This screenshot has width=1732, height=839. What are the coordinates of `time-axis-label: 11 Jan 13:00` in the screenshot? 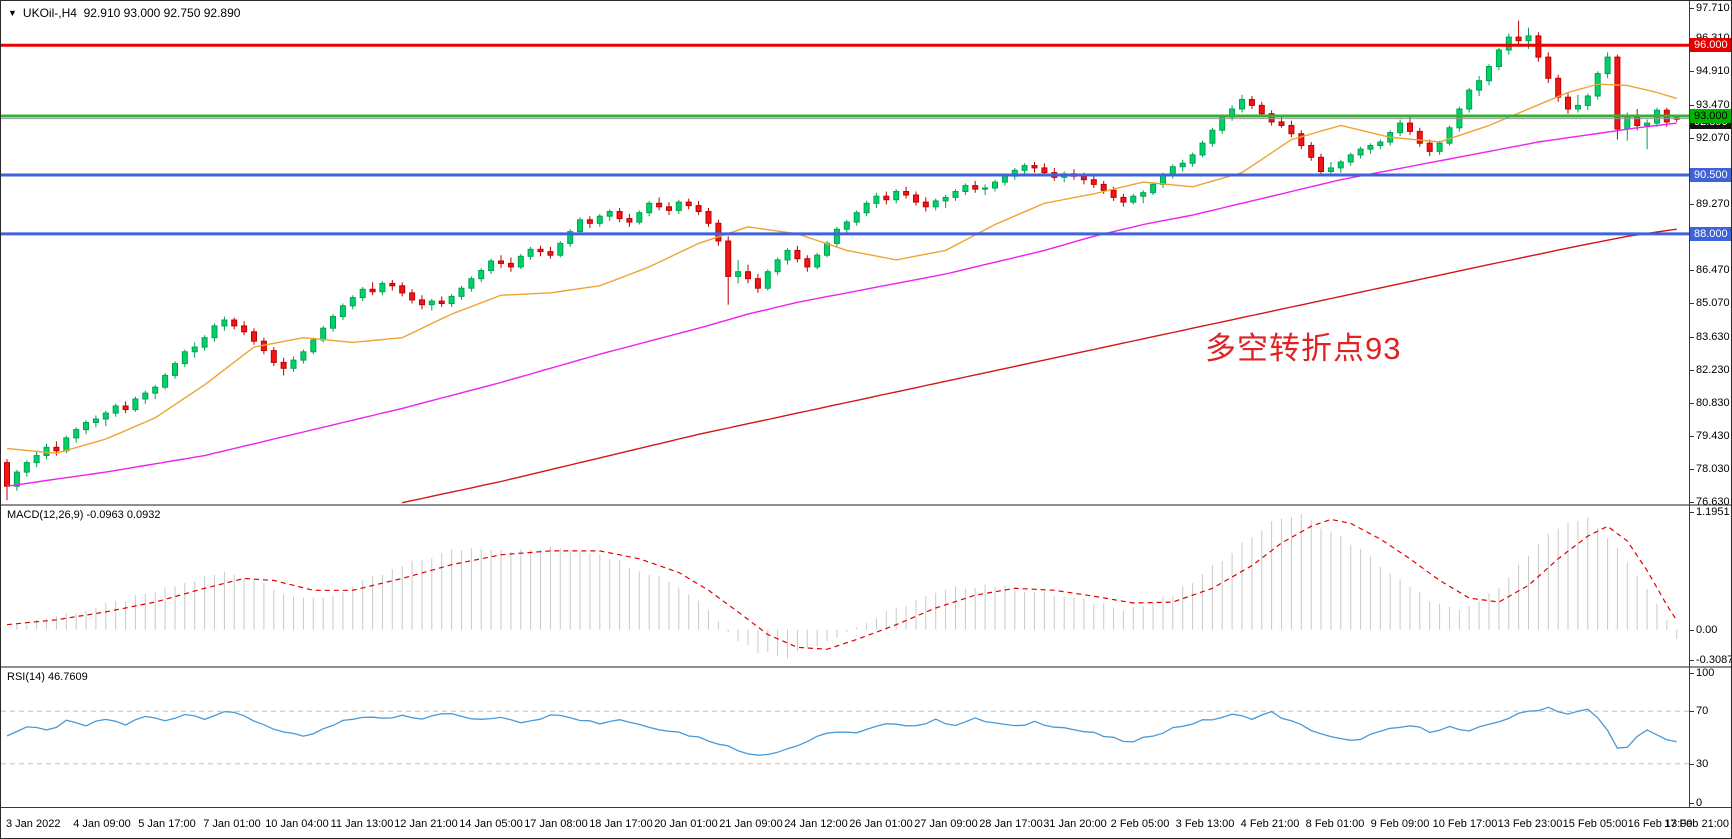 It's located at (362, 824).